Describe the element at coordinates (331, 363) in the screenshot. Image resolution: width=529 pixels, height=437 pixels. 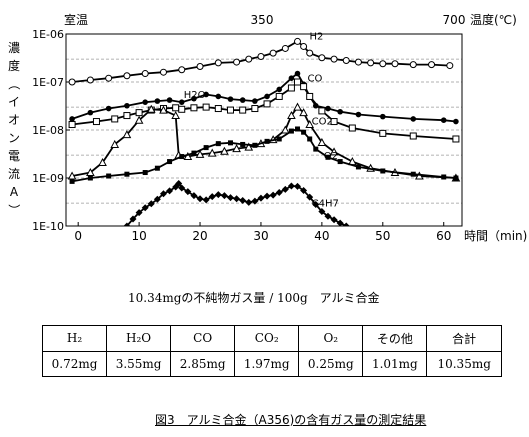
I see `table-value-cell: 0.25mg` at that location.